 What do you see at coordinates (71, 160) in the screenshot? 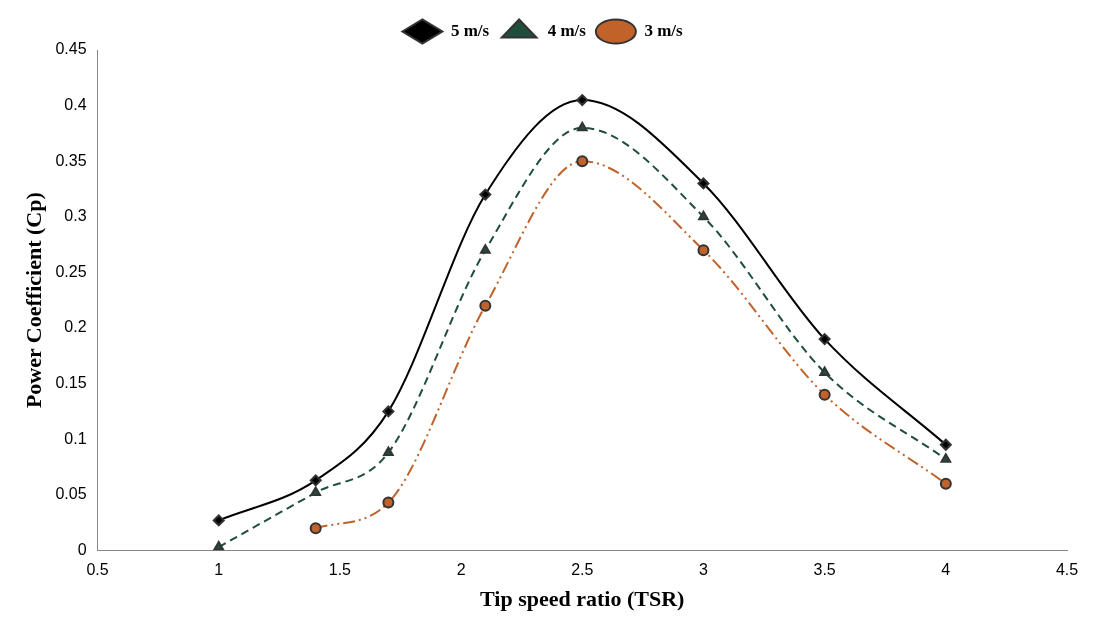
I see `y-tick-label: 0.35` at bounding box center [71, 160].